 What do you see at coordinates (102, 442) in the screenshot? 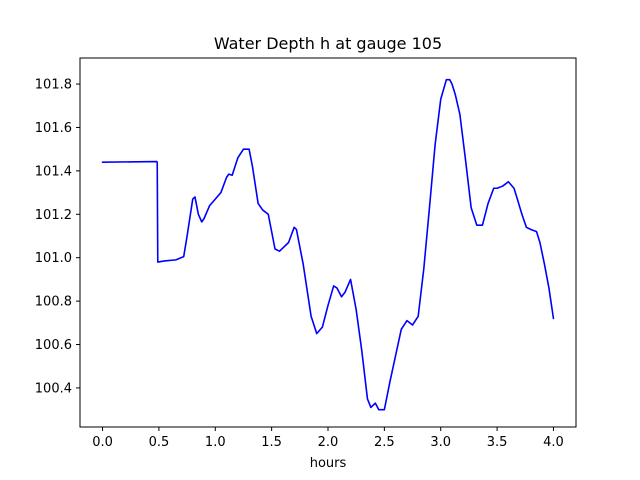
I see `x-tick-label: 0.0` at bounding box center [102, 442].